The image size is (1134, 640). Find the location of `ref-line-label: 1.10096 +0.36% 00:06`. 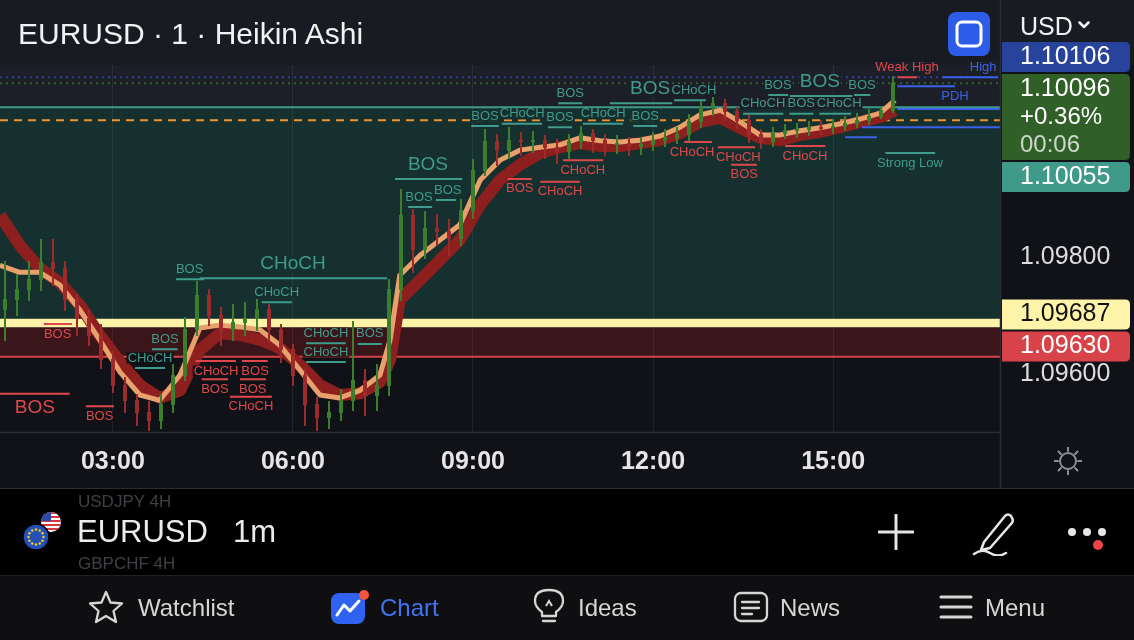

ref-line-label: 1.10096 +0.36% 00:06 is located at coordinates (1065, 114).